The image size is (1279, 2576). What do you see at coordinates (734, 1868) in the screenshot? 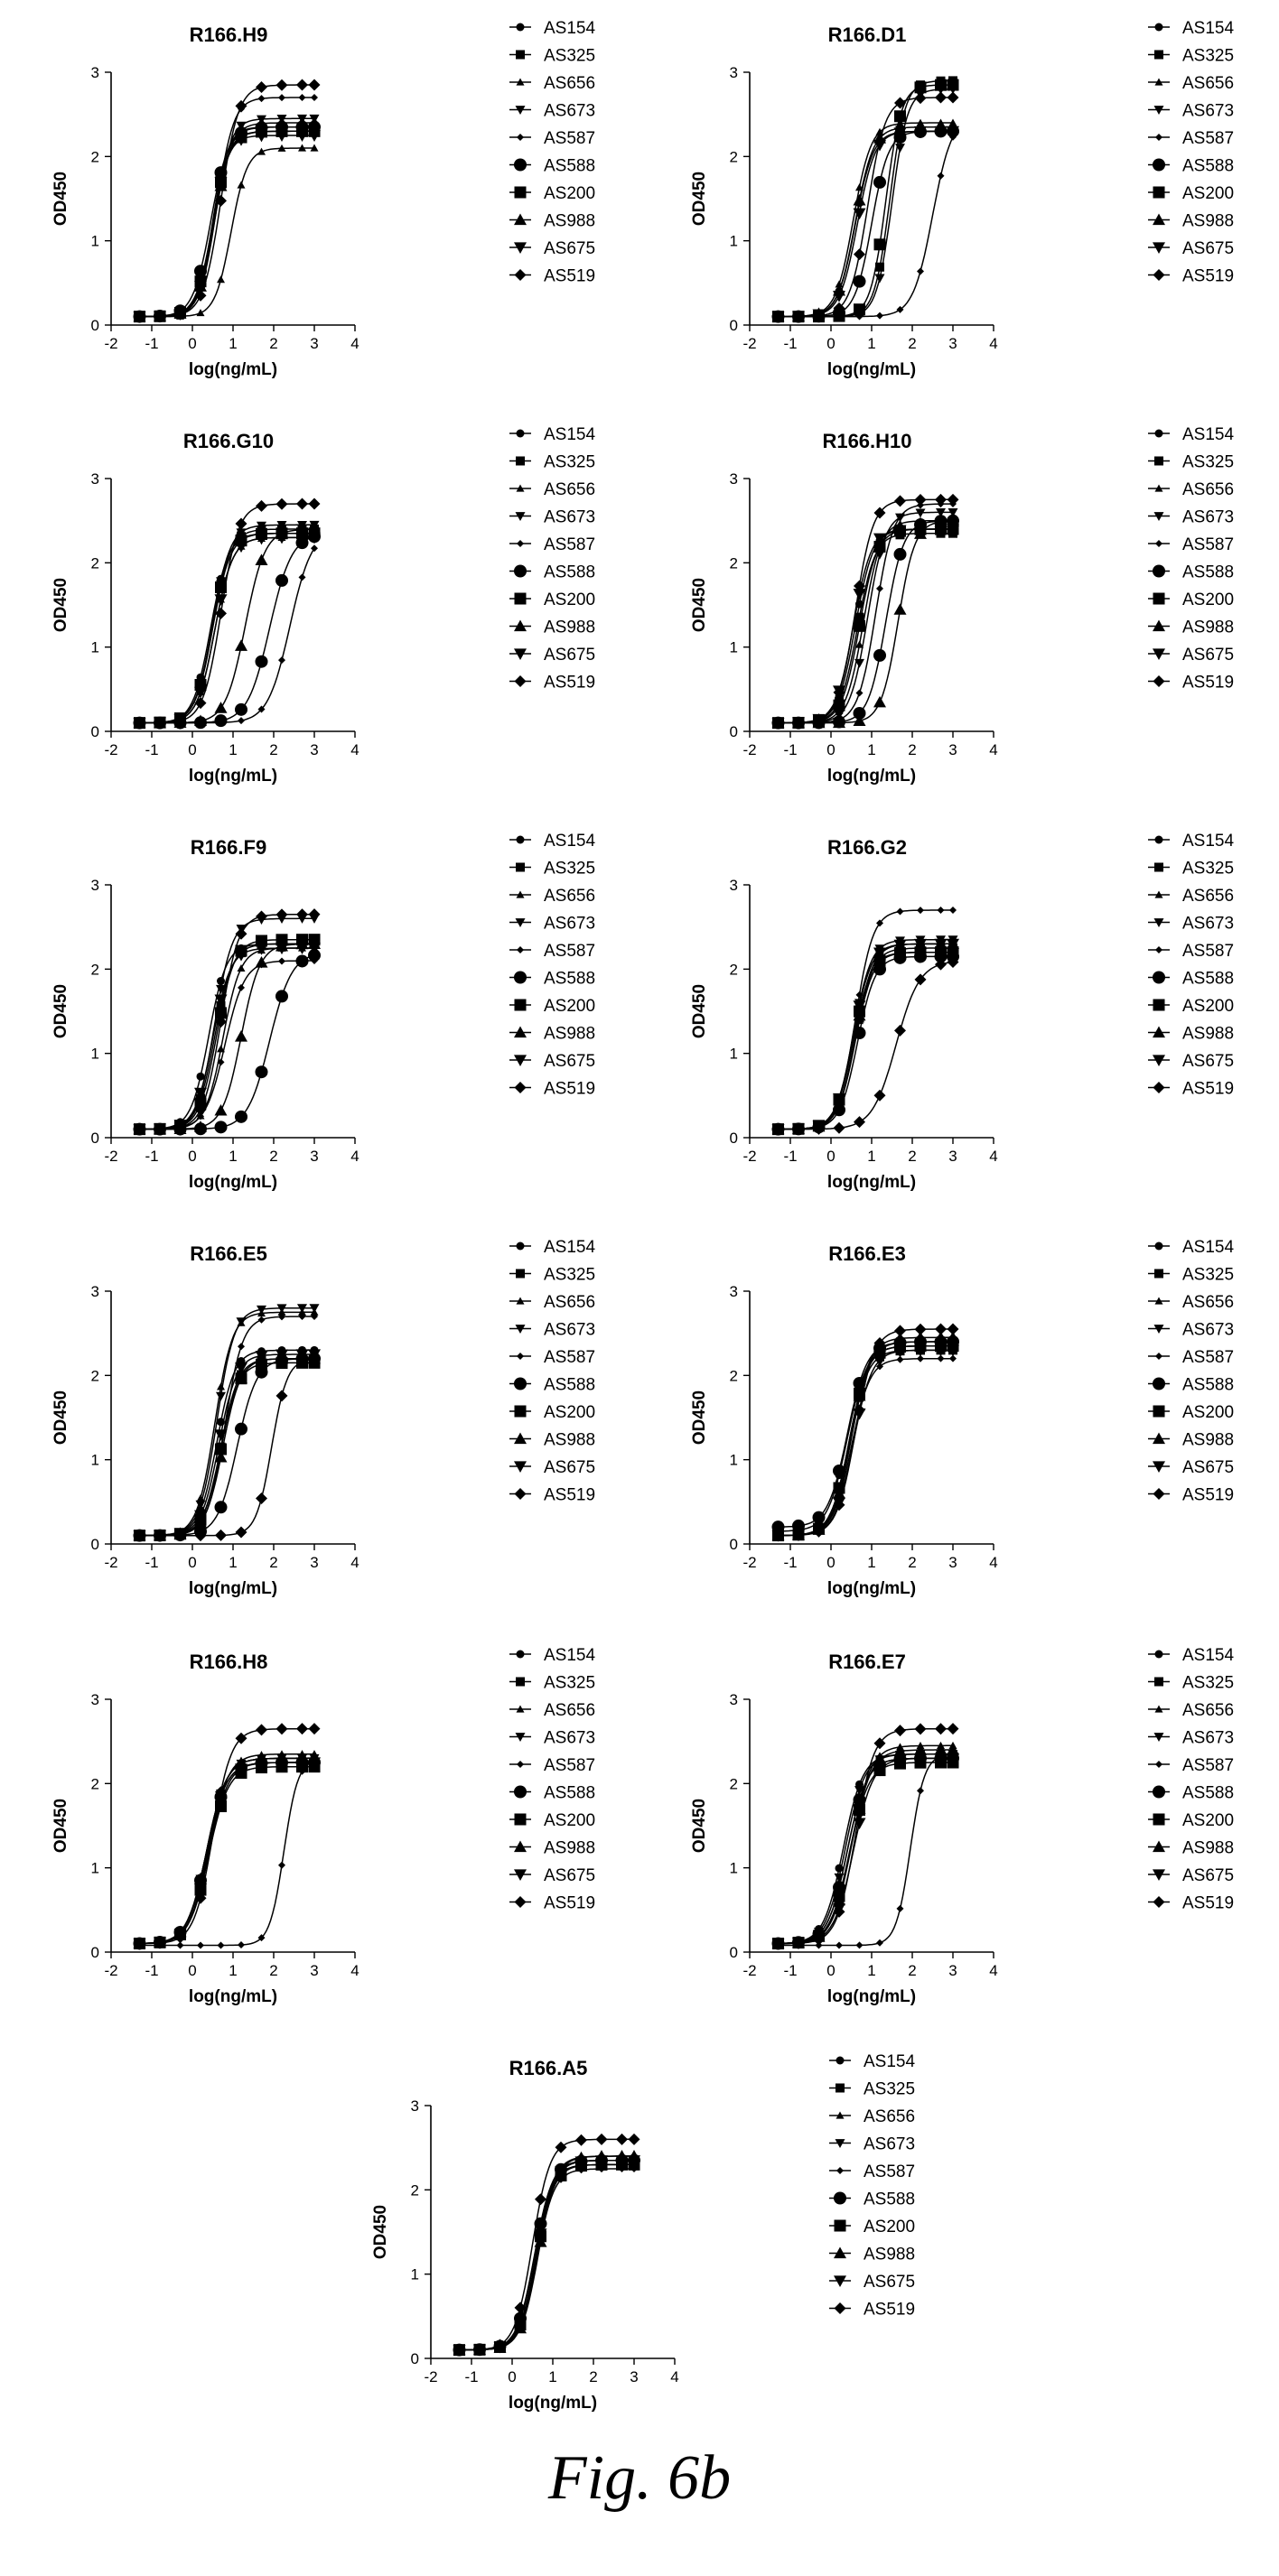
I see `y-tick-label: 1` at bounding box center [734, 1868].